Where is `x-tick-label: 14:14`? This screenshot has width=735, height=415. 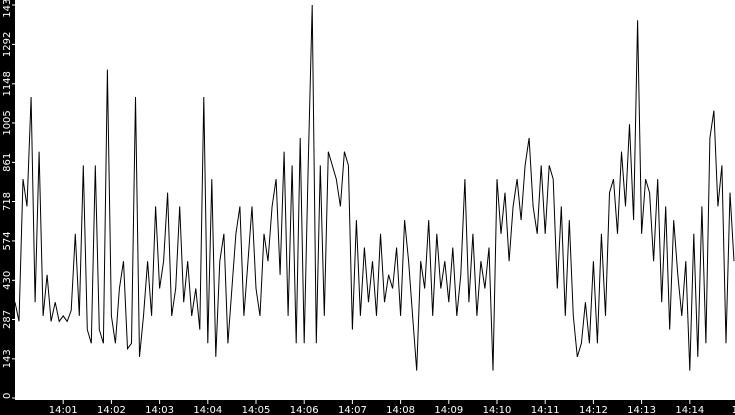
x-tick-label: 14:14 is located at coordinates (689, 410).